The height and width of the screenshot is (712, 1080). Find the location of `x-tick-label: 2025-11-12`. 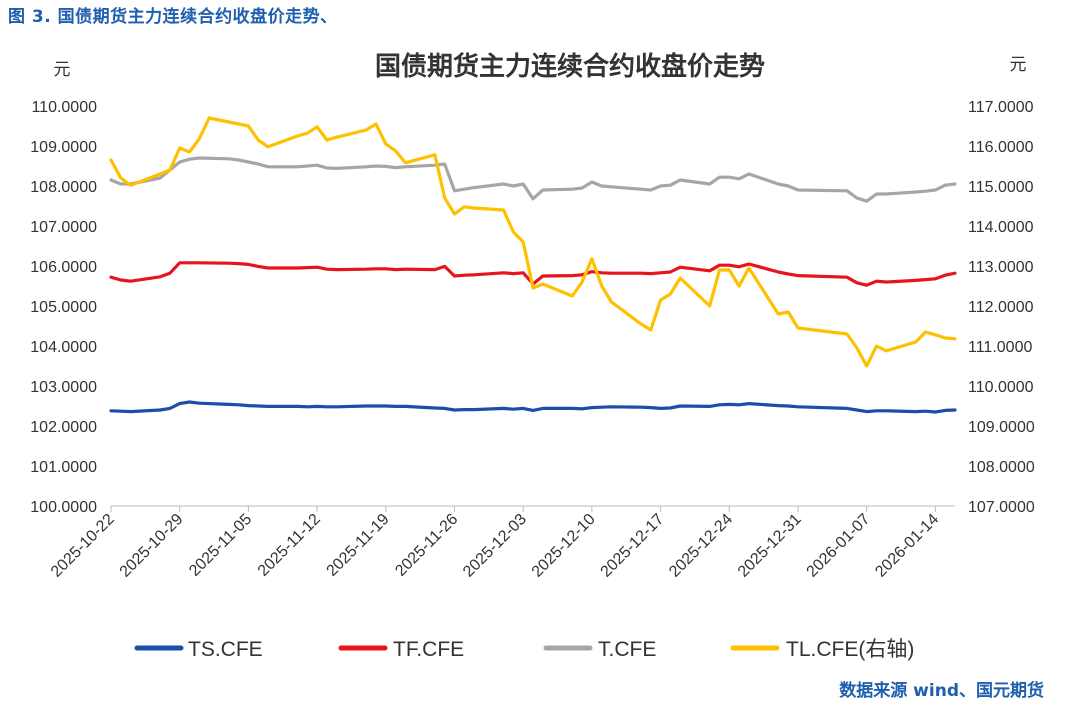

x-tick-label: 2025-11-12 is located at coordinates (289, 545).